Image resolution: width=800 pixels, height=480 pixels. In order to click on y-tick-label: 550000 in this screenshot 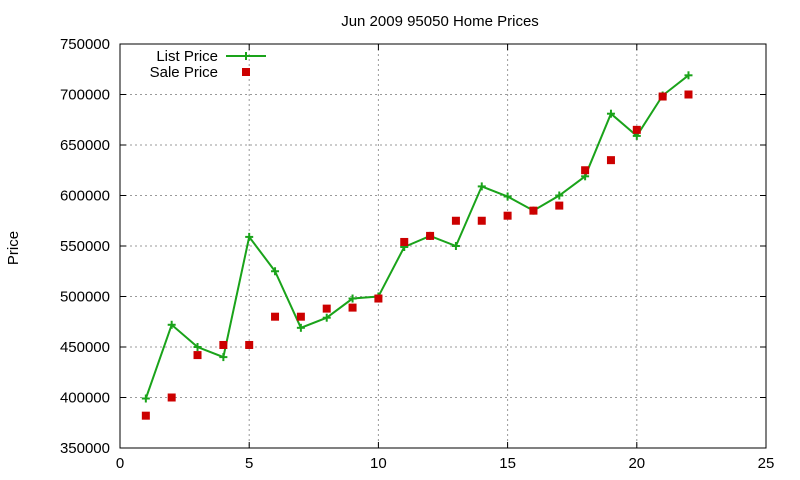, I will do `click(85, 246)`.